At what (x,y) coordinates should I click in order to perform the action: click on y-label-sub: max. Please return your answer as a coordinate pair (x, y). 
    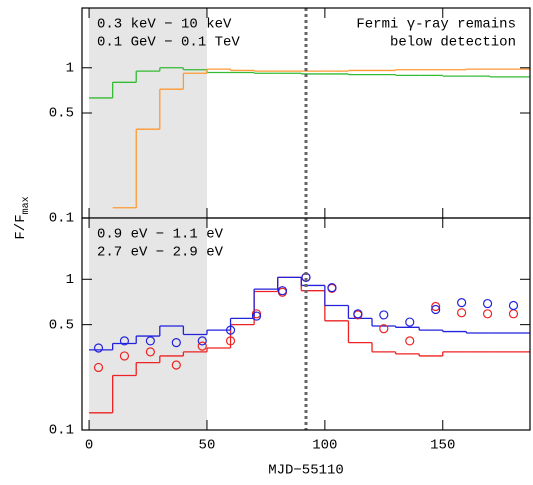
    Looking at the image, I should click on (26, 205).